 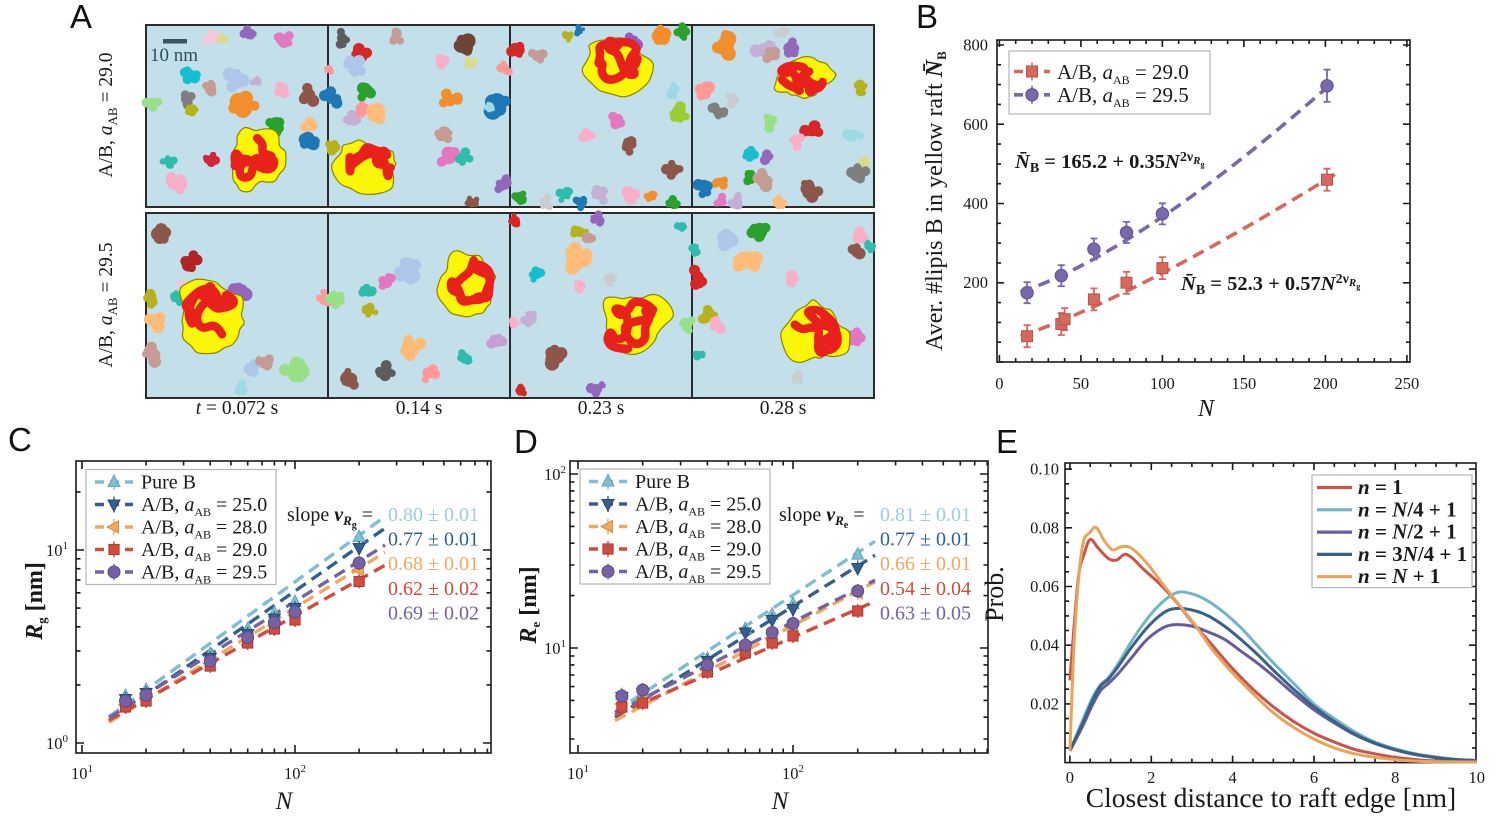 I want to click on svg-text: A, so click(x=81, y=17).